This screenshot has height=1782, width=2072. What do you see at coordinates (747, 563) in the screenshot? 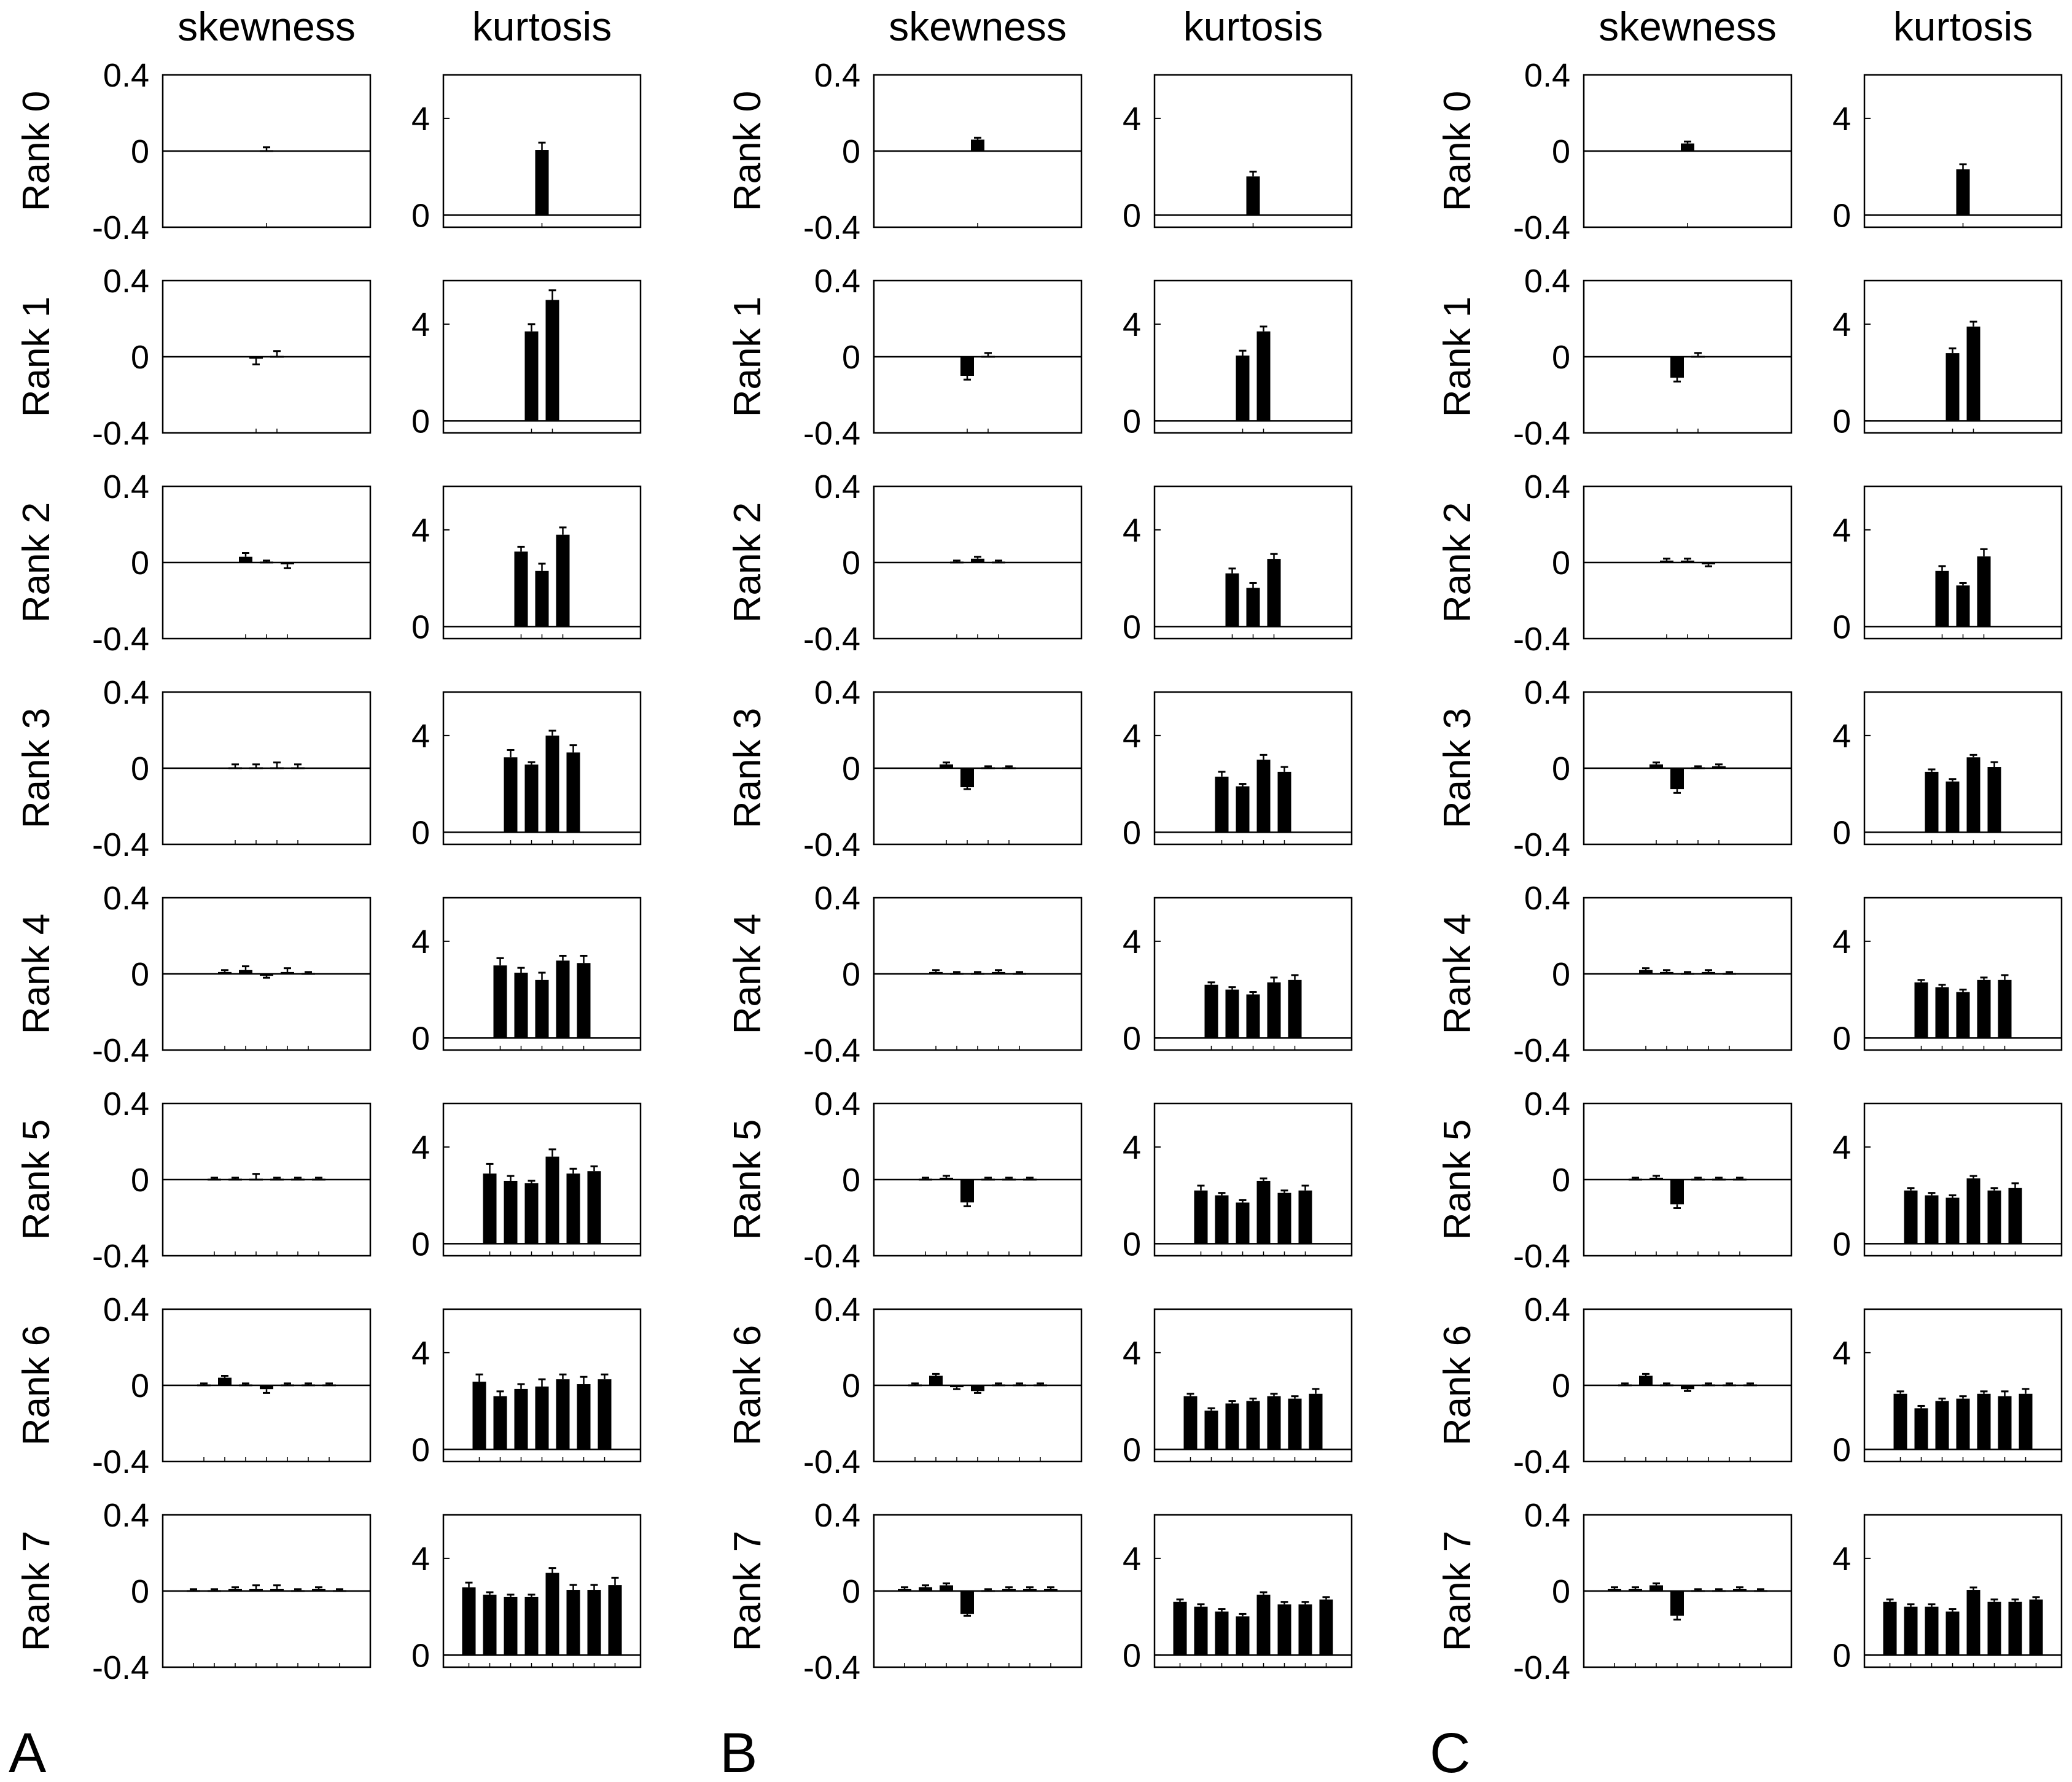
I see `row-label: Rank 2` at bounding box center [747, 563].